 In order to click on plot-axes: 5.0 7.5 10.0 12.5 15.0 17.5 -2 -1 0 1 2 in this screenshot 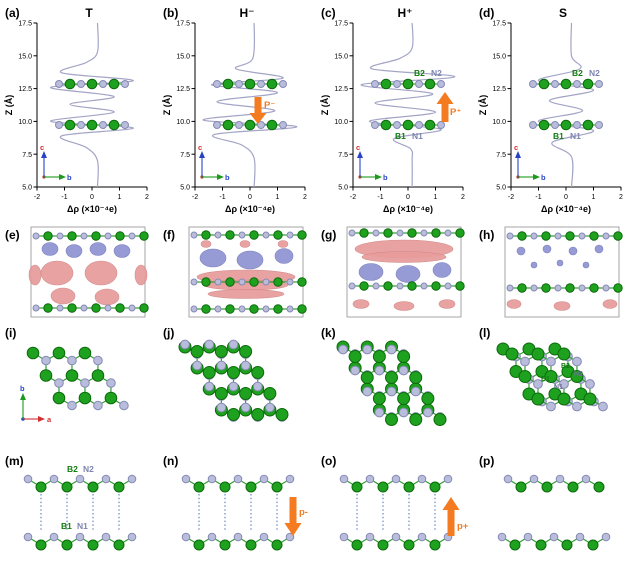, I will do `click(241, 111)`.